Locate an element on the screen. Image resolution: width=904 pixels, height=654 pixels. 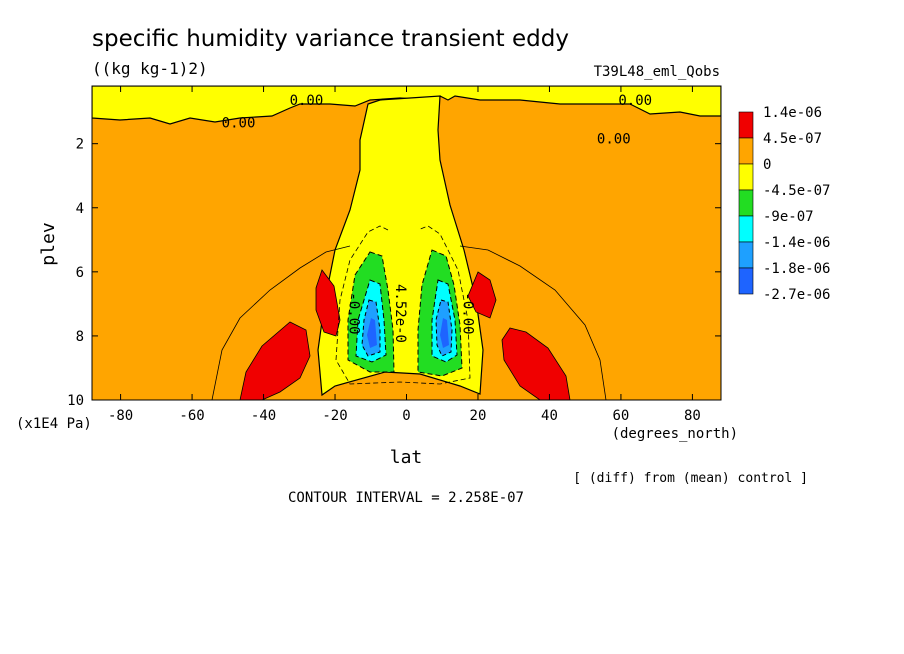
contour-label: 4.52e-0 is located at coordinates (400, 313).